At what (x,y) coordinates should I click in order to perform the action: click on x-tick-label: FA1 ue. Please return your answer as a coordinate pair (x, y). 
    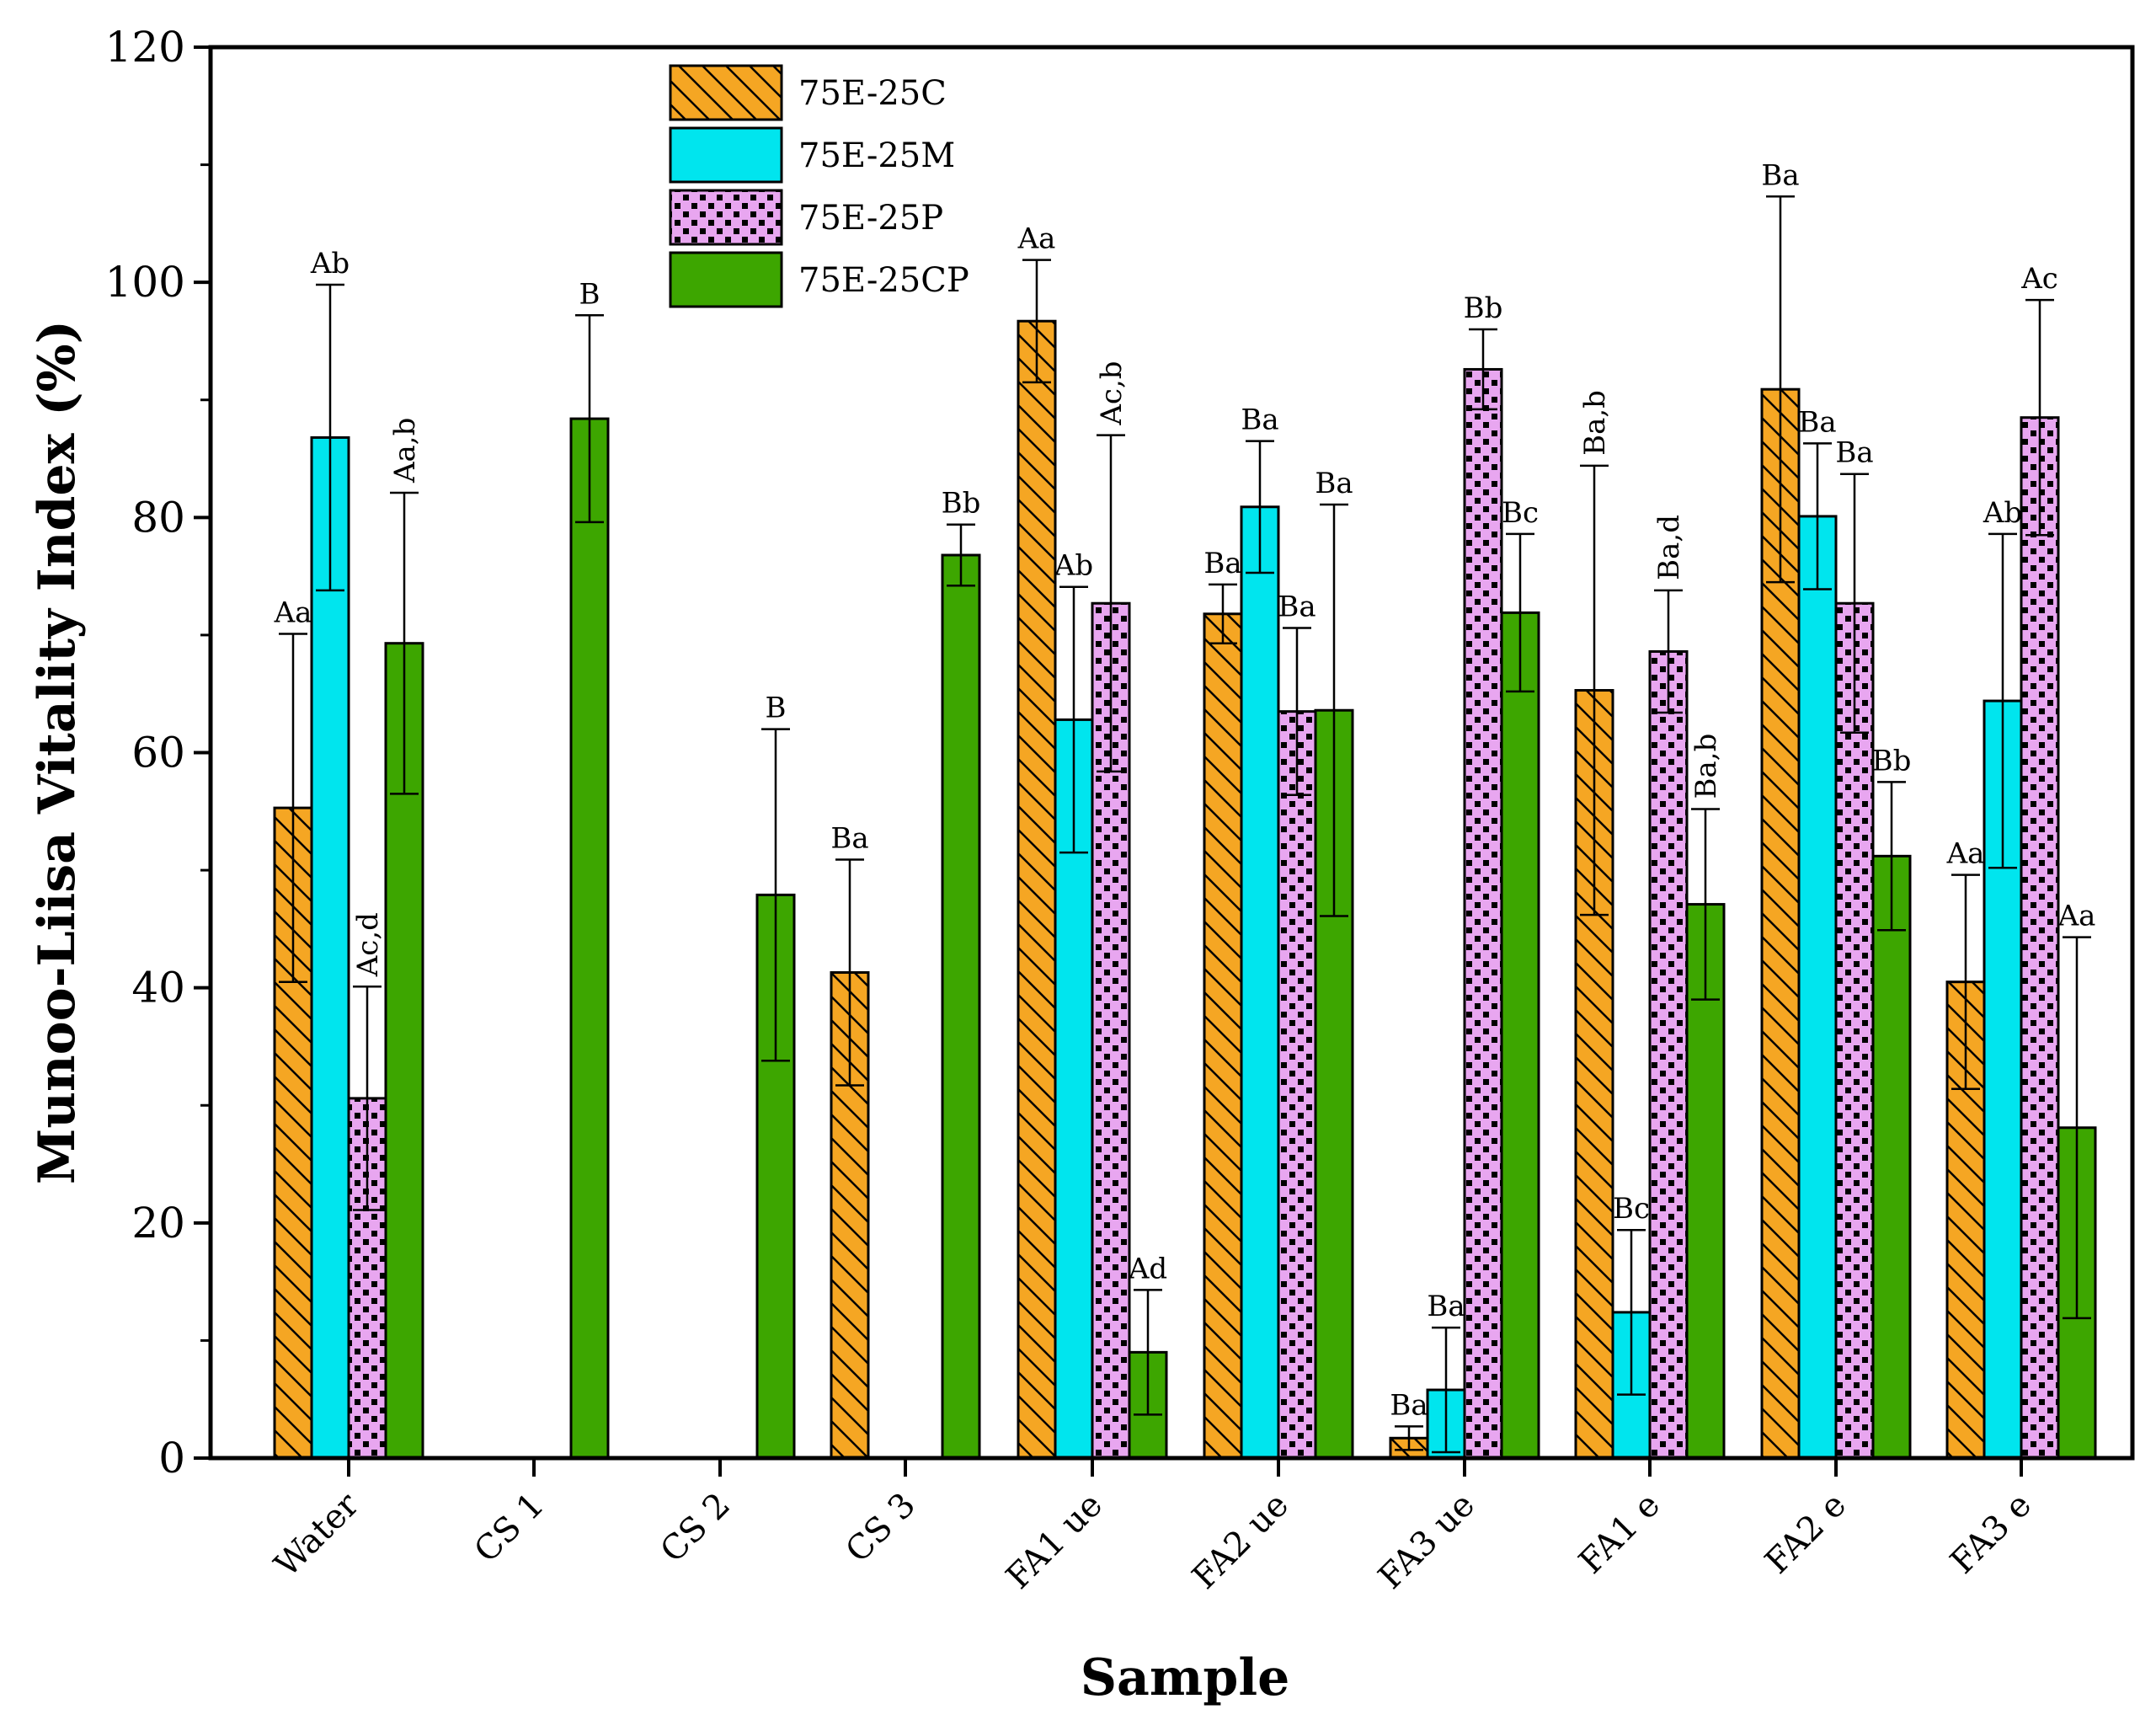
    Looking at the image, I should click on (1054, 1541).